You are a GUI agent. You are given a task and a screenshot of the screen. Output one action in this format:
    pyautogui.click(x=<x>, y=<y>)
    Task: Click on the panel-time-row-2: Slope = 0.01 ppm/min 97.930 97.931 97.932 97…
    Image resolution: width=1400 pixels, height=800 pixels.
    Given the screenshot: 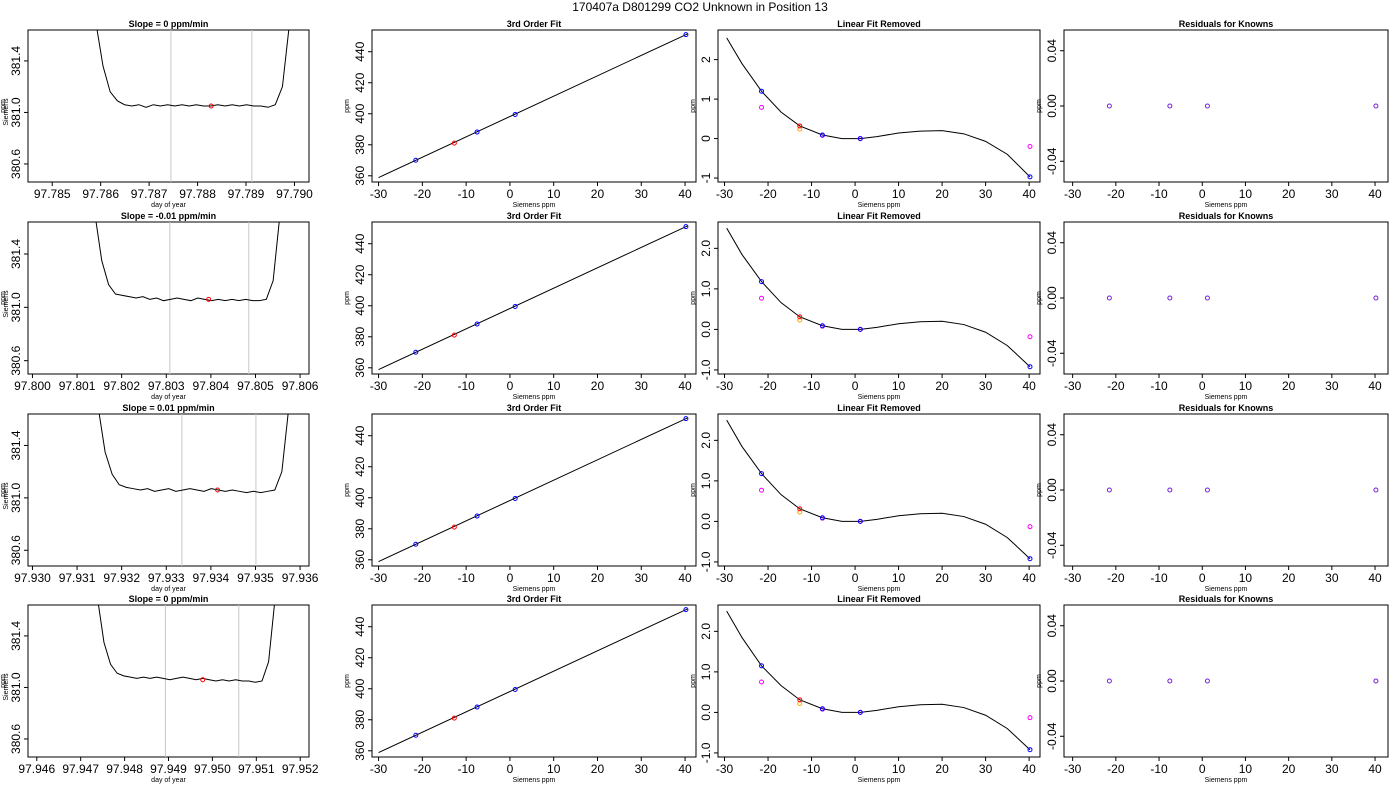 What is the action you would take?
    pyautogui.click(x=159, y=498)
    